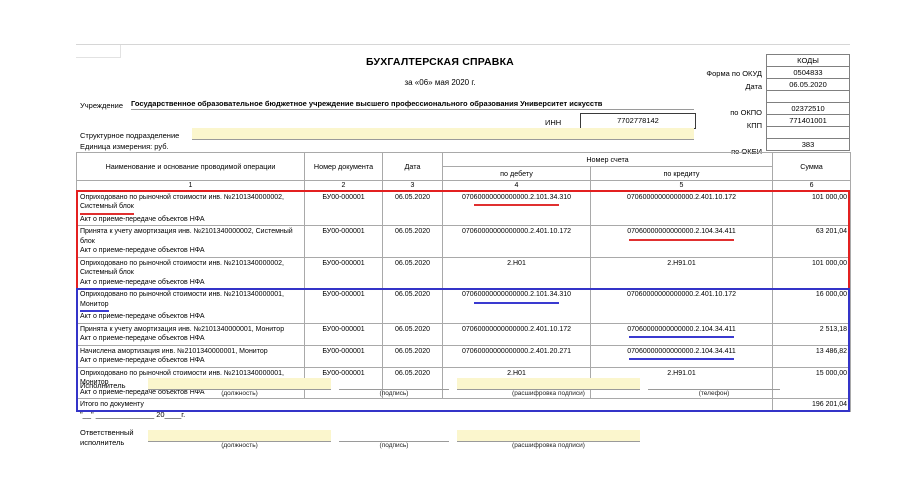 This screenshot has width=908, height=484. I want to click on responsible-position-field, so click(239, 436).